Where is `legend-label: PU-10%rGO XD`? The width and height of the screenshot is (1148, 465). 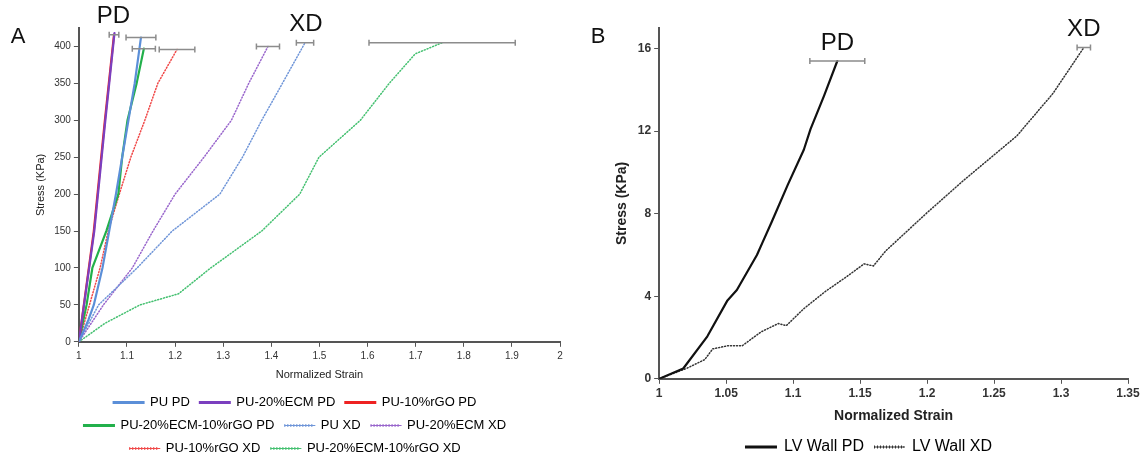
legend-label: PU-10%rGO XD is located at coordinates (213, 448).